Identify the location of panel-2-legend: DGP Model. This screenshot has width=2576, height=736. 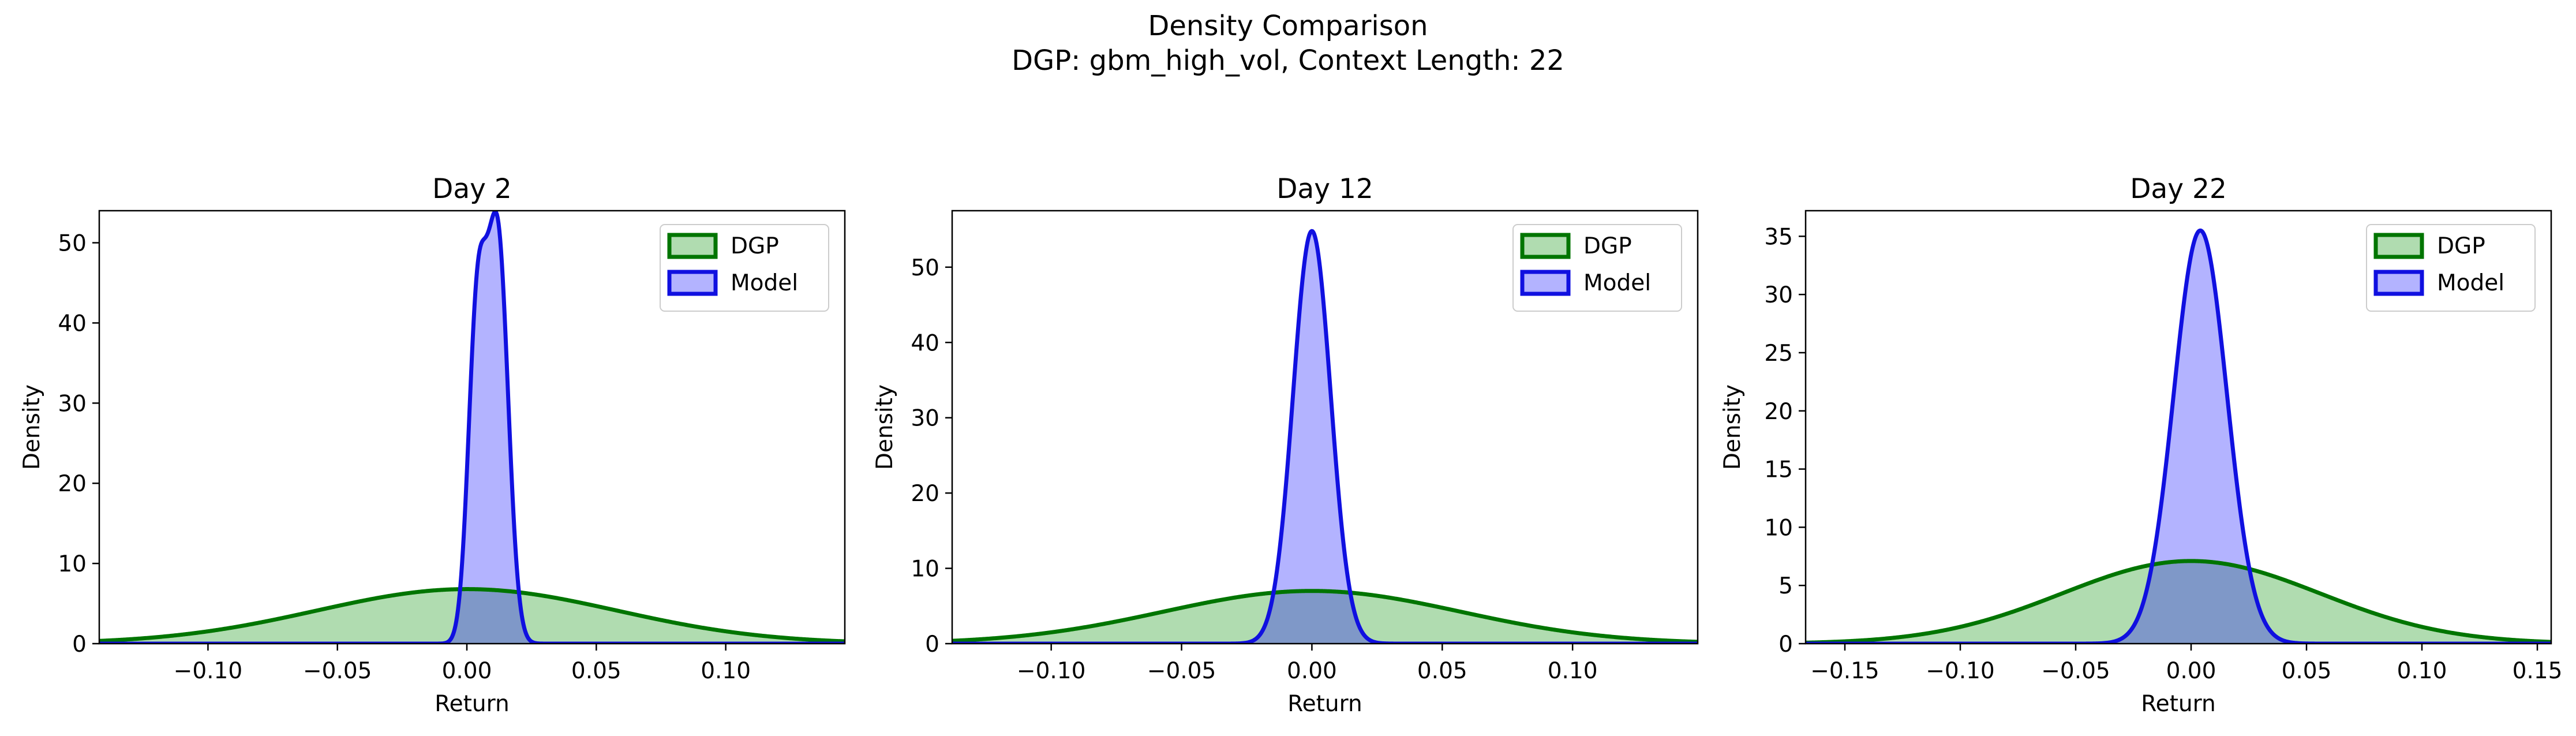
(1597, 268).